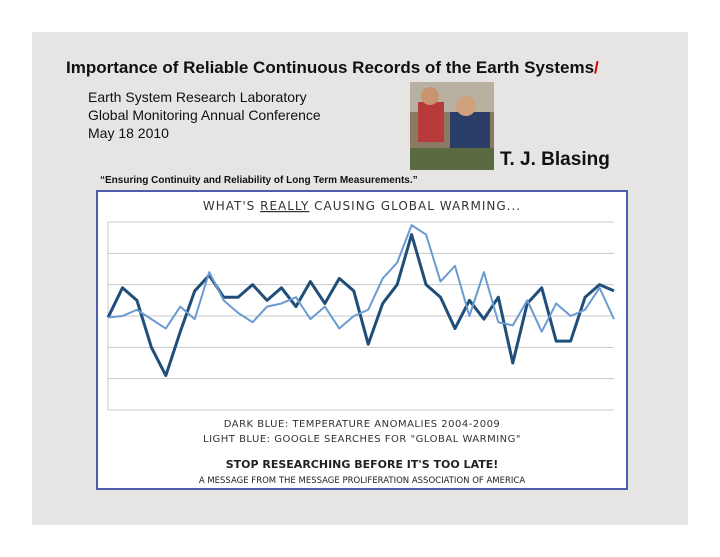 The image size is (720, 557). I want to click on title-part: REALLY, so click(284, 206).